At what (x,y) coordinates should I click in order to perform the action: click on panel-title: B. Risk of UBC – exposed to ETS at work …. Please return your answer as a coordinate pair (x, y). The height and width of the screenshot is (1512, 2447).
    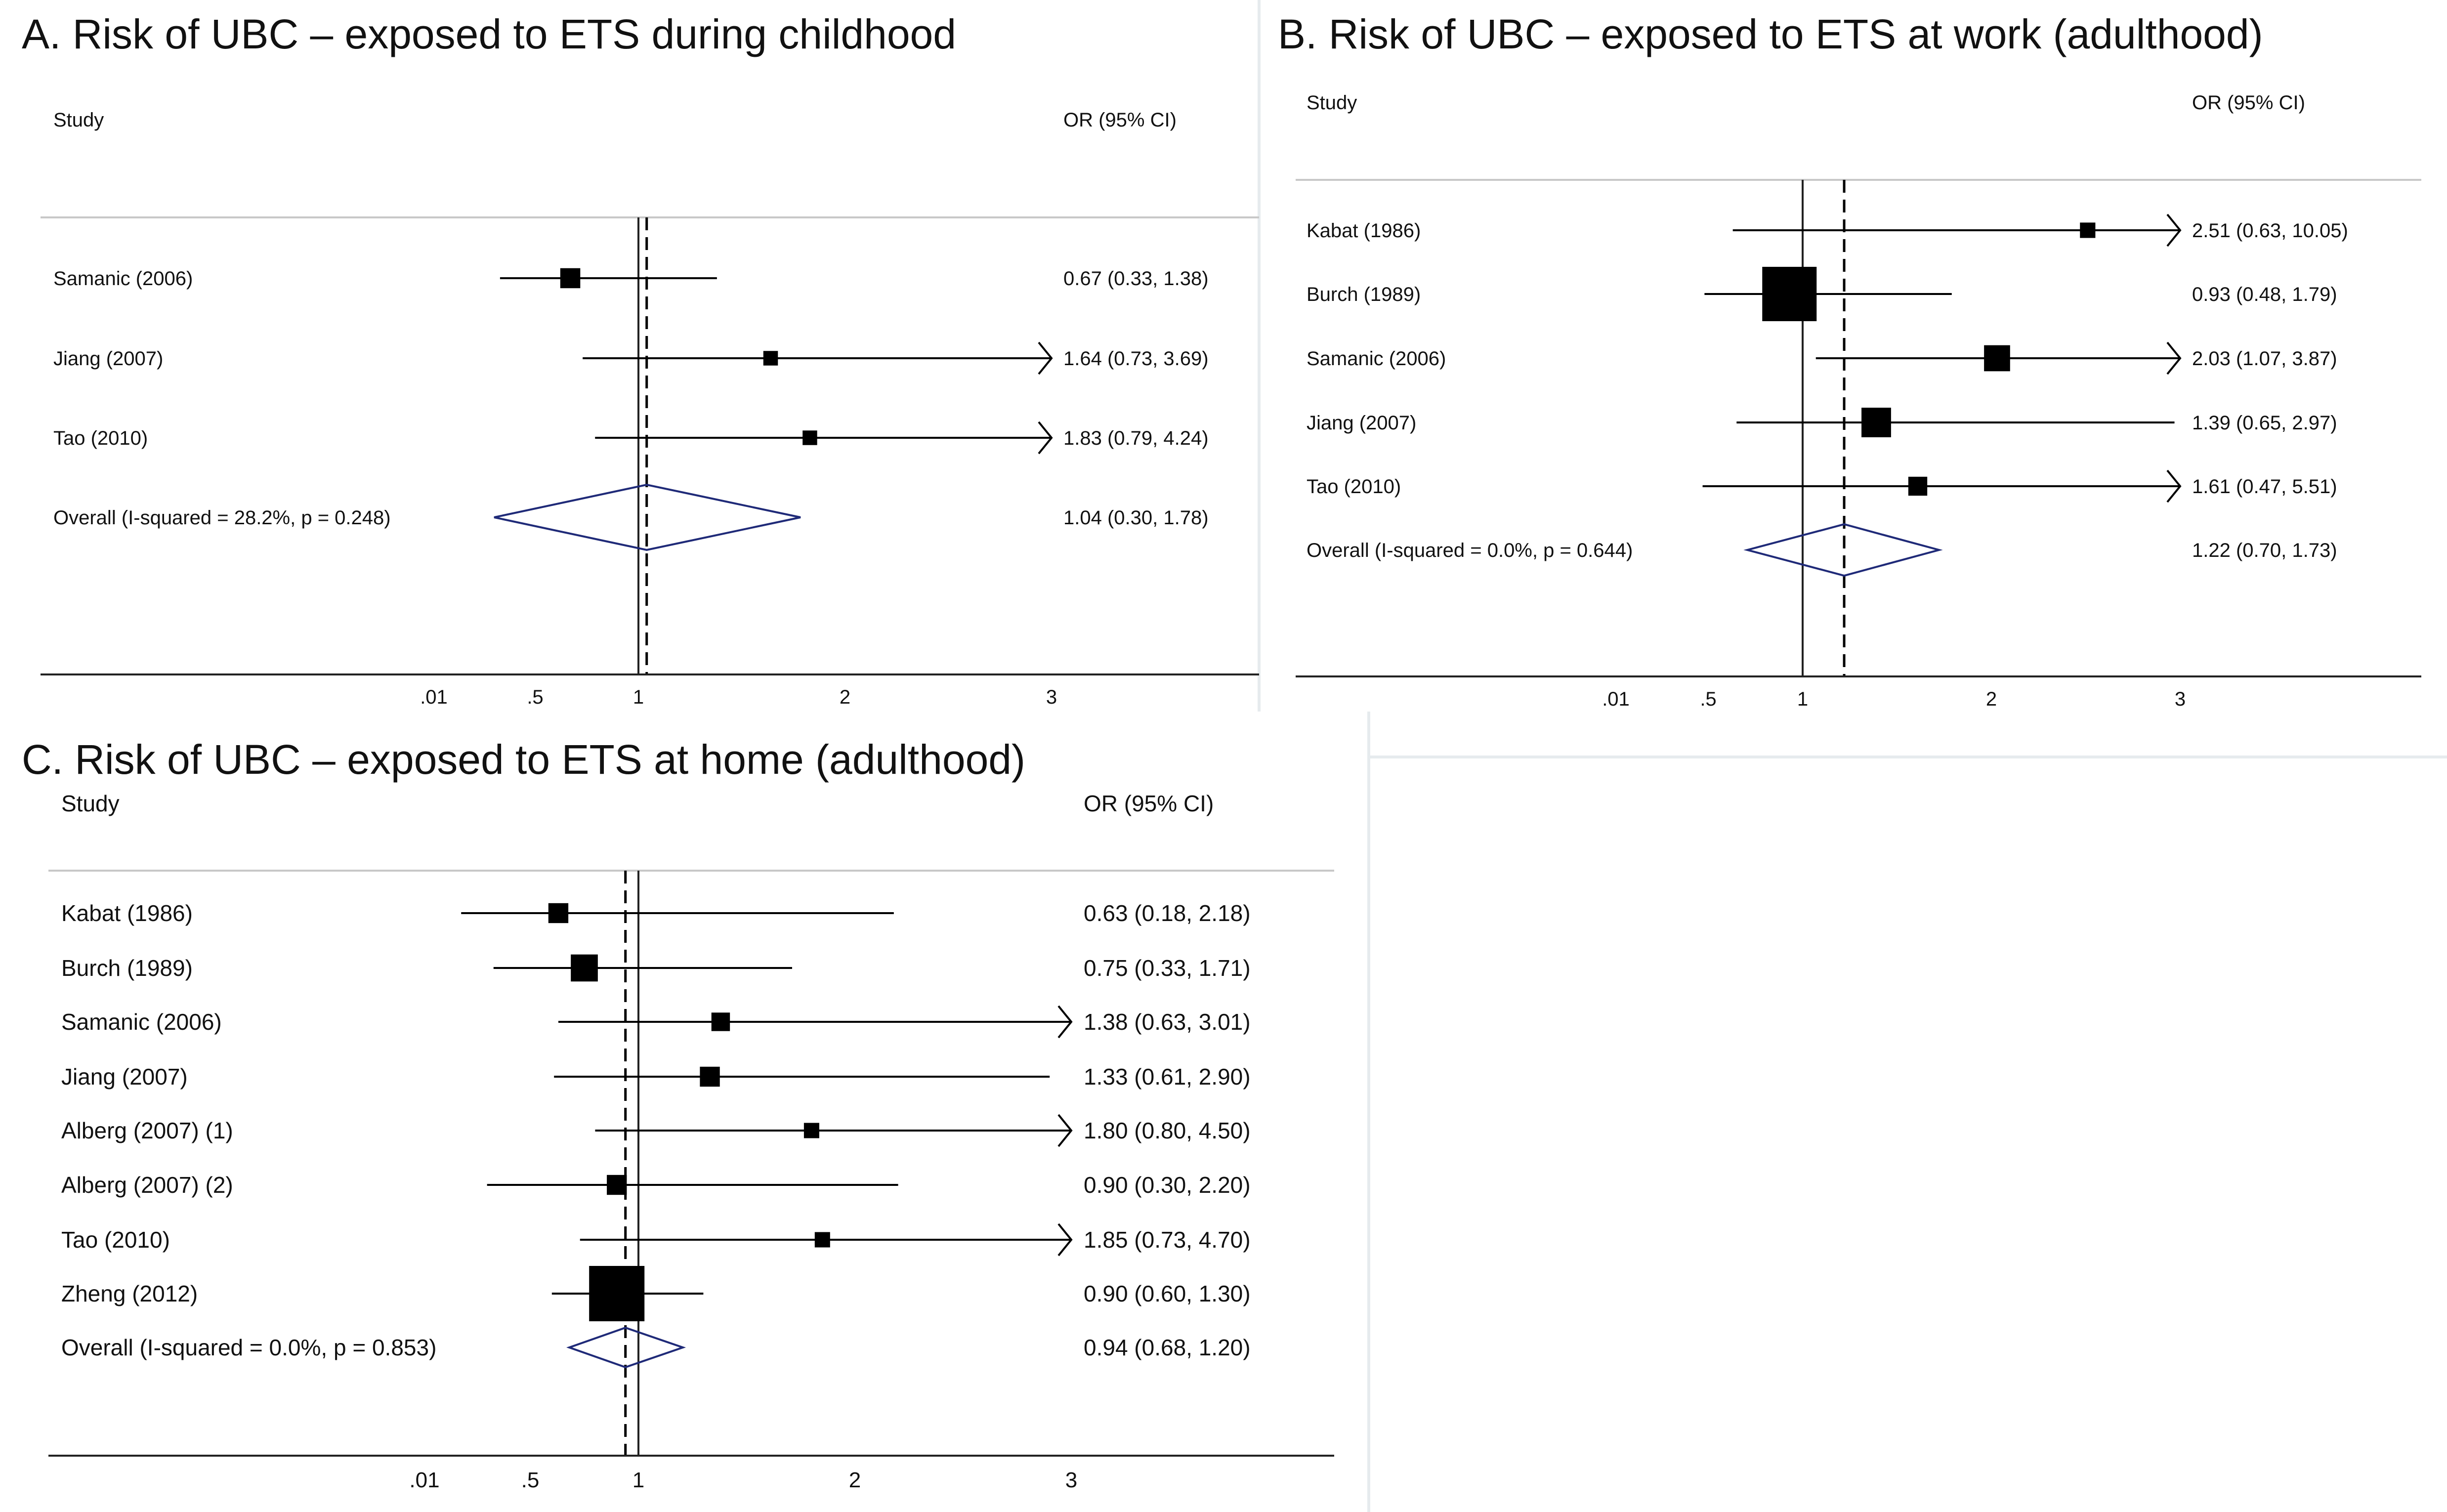
    Looking at the image, I should click on (1770, 34).